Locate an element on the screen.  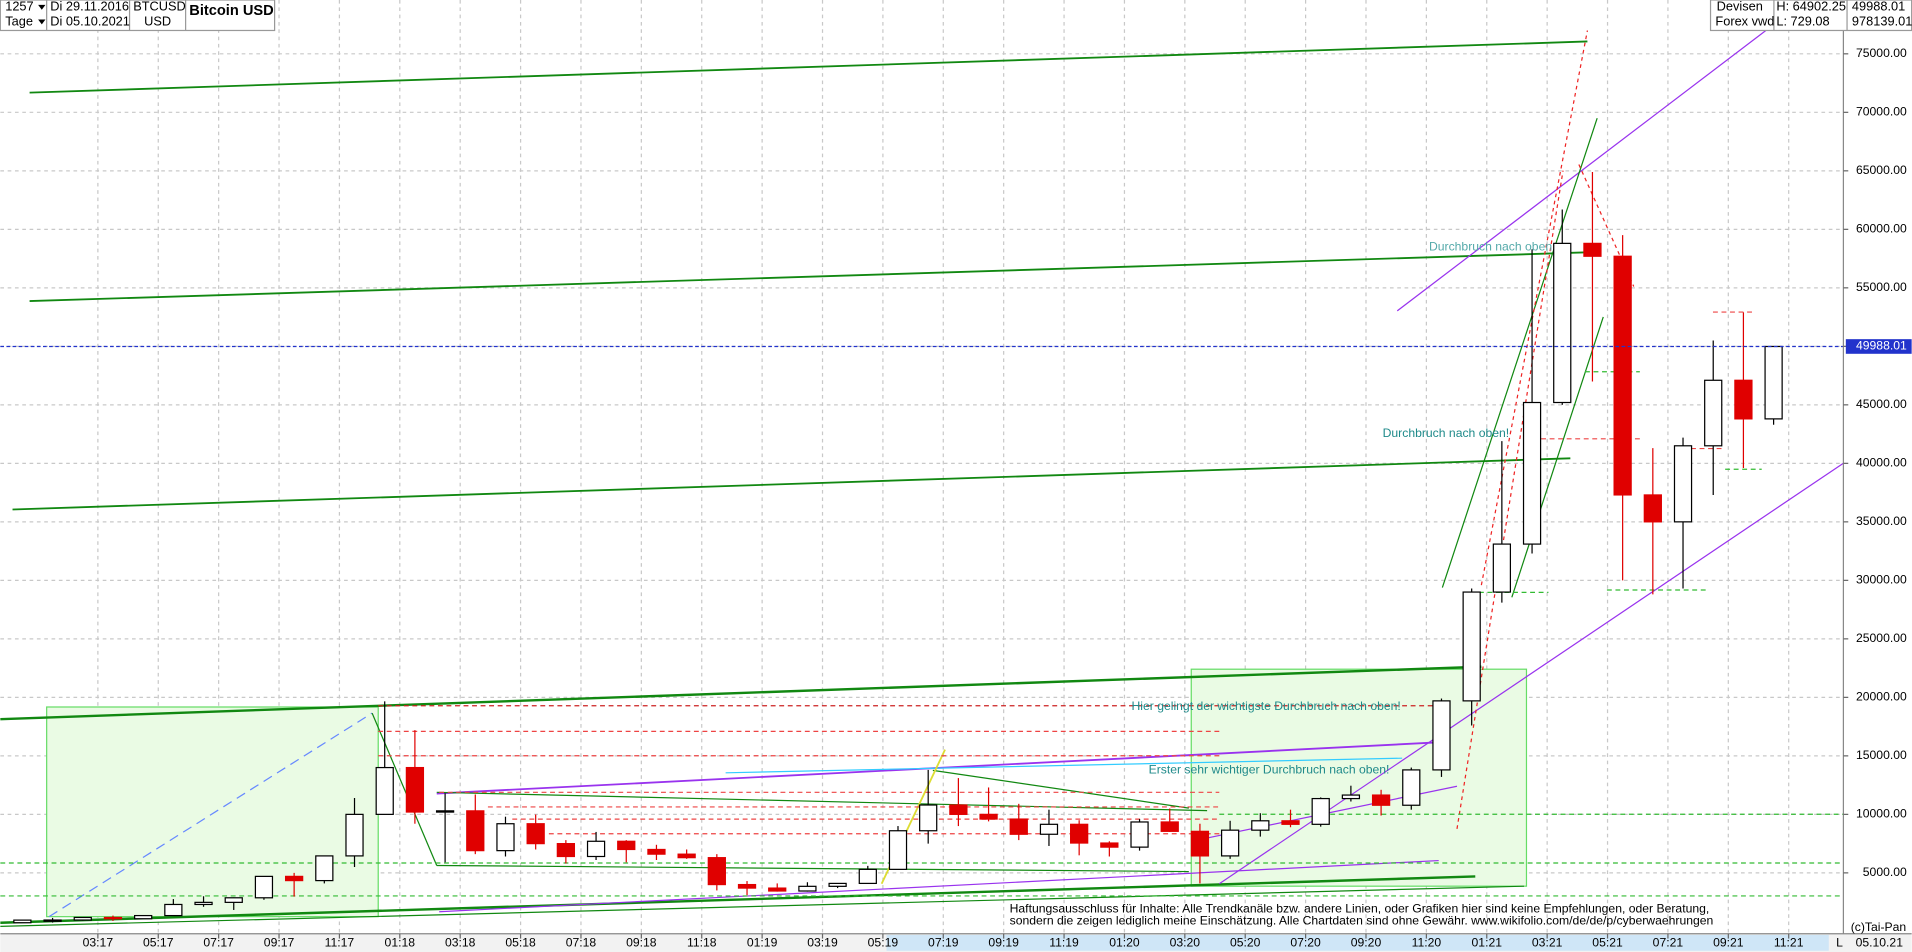
y-tick-label: 10000.00 is located at coordinates (1881, 814).